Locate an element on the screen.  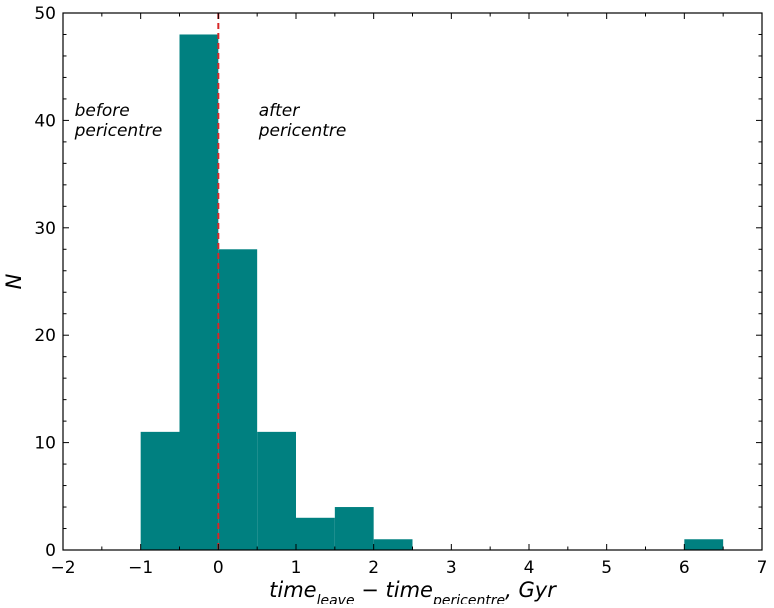
x-tick-label: 5 is located at coordinates (606, 568).